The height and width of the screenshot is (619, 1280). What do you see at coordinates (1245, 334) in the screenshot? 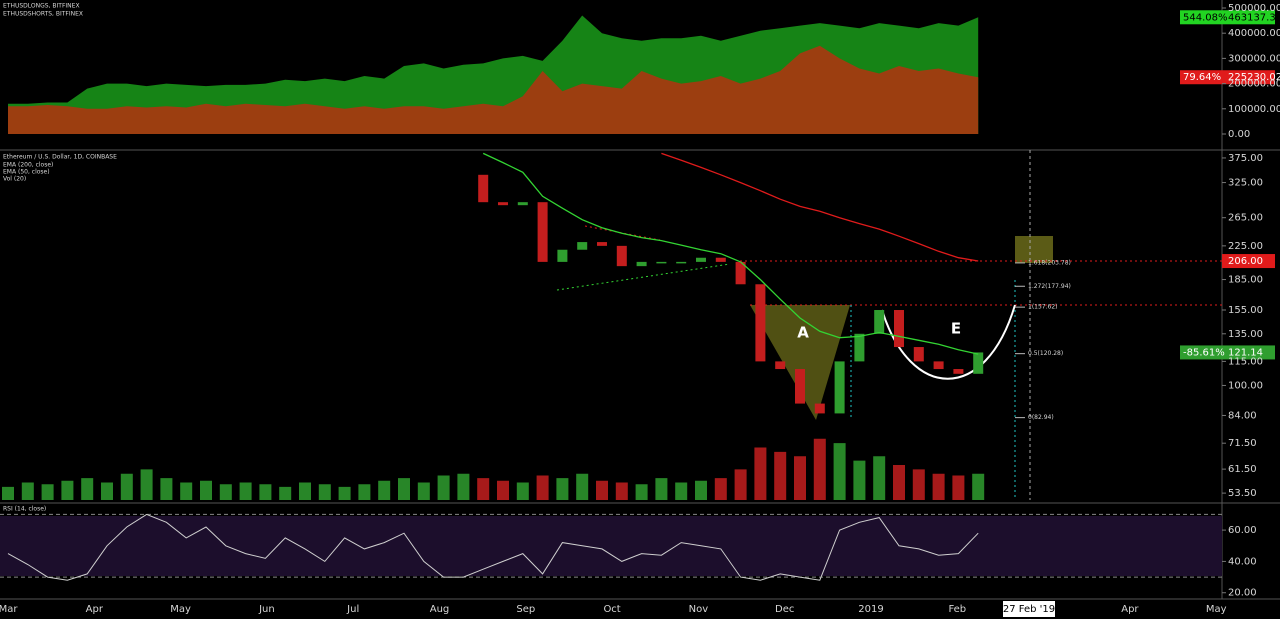
I see `y-tick-label: 135.00` at bounding box center [1245, 334].